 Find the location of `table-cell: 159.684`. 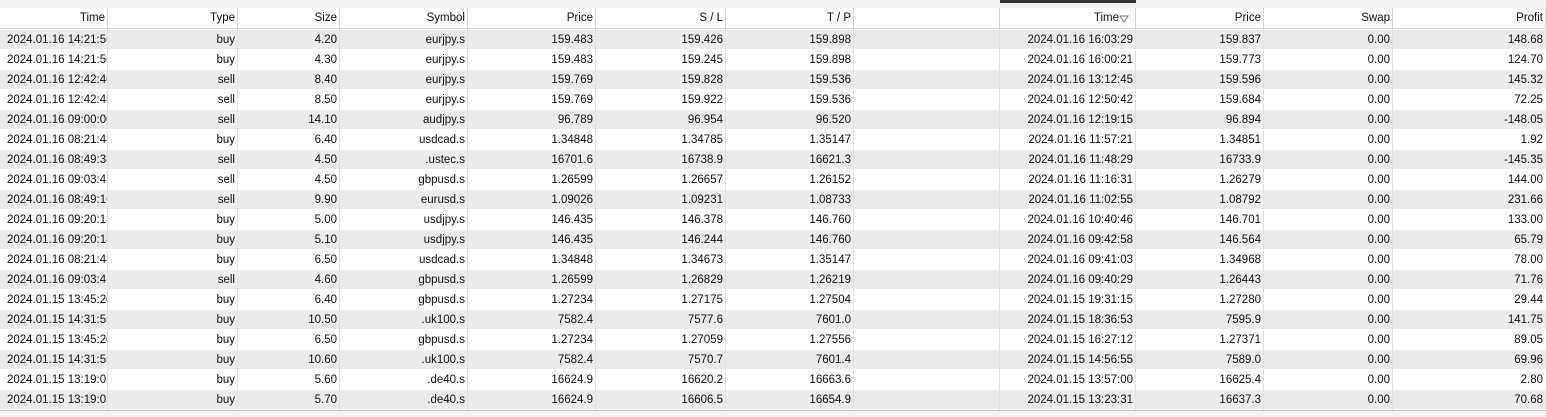

table-cell: 159.684 is located at coordinates (1240, 100).